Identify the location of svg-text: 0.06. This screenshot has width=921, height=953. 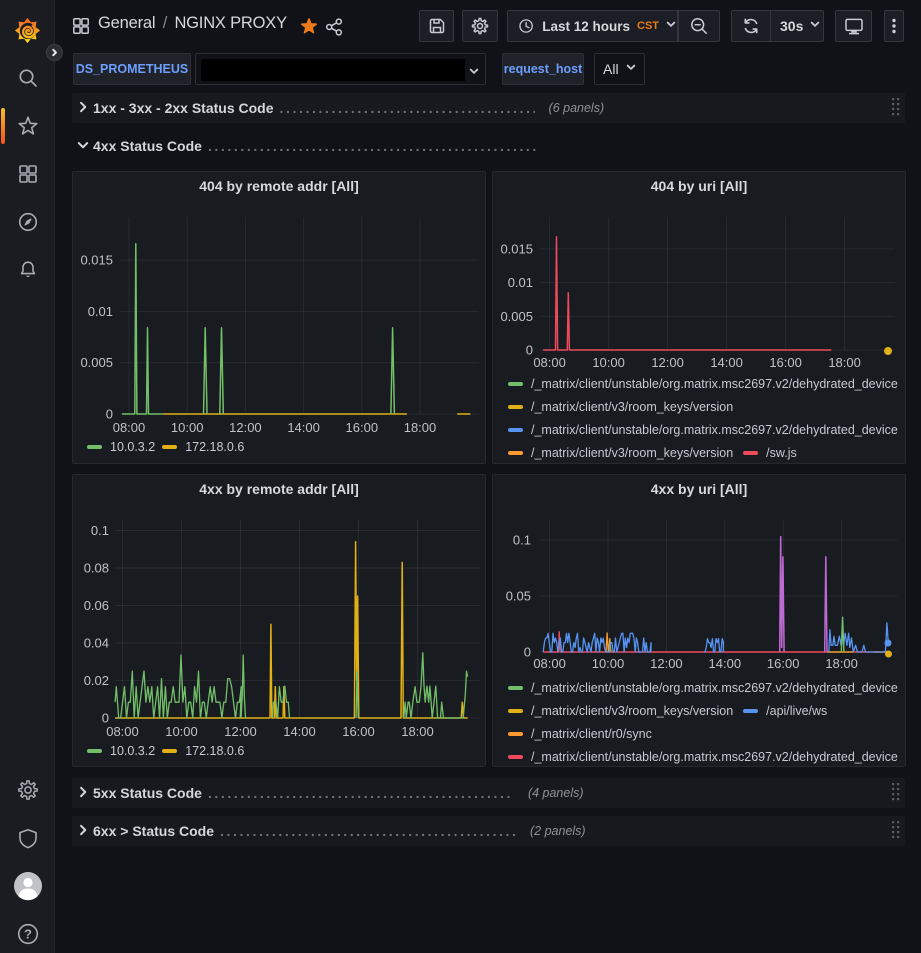
(96, 605).